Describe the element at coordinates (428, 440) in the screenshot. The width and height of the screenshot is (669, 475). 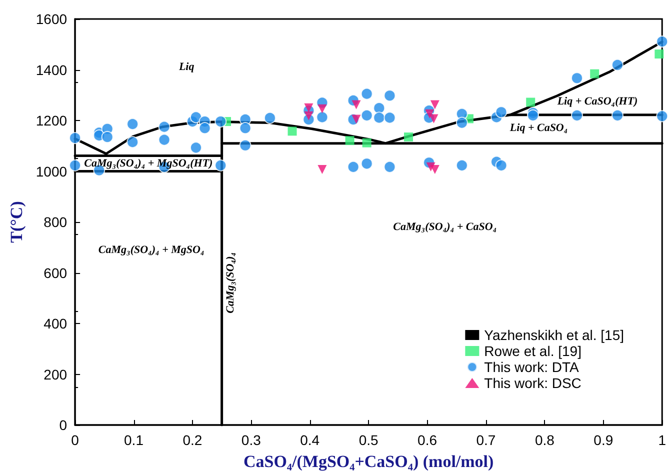
I see `x-tick-label: 0.6` at that location.